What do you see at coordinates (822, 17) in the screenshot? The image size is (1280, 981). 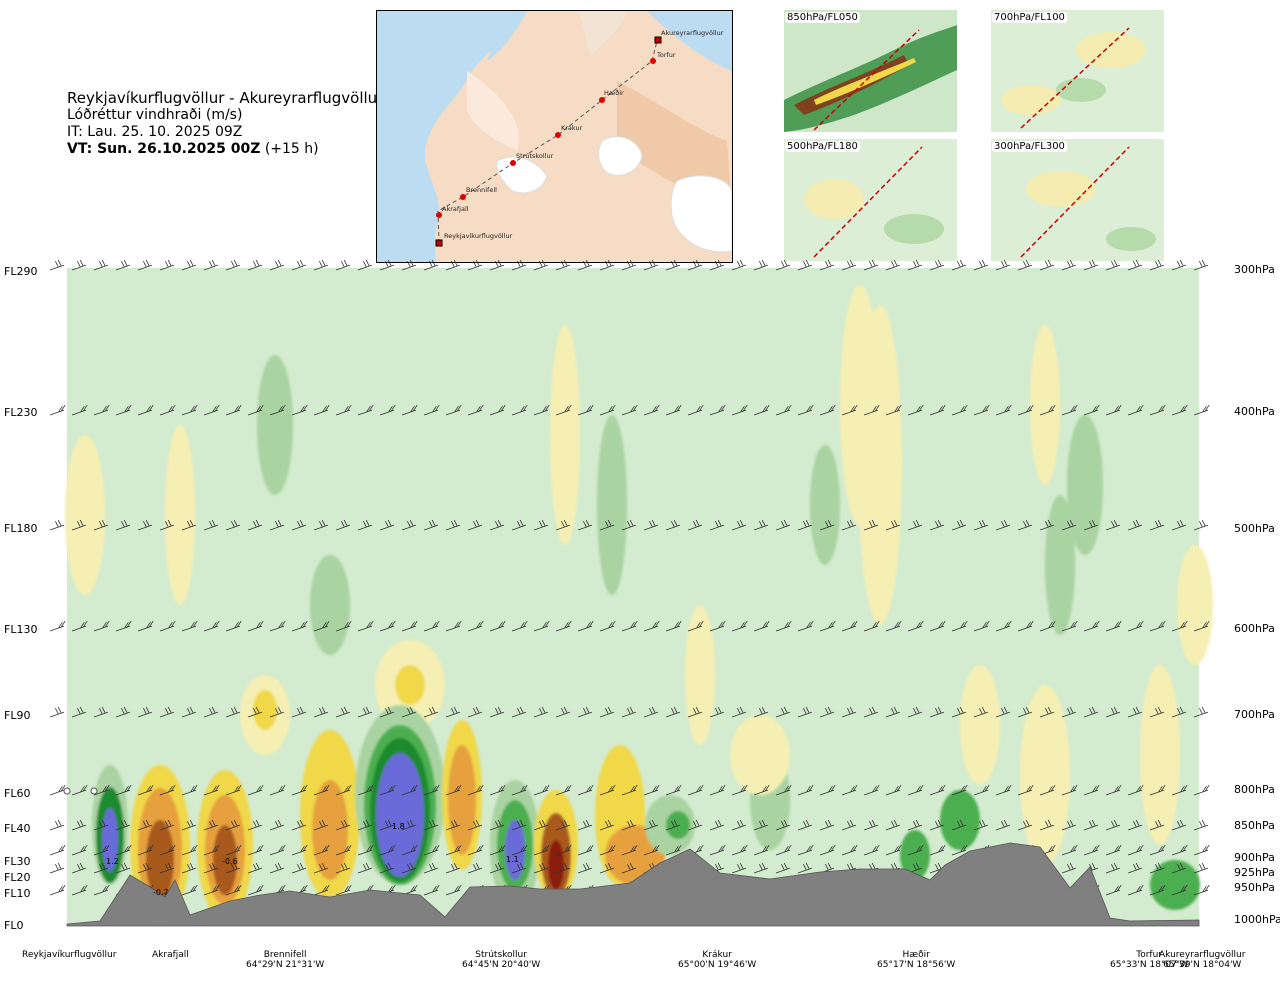 I see `thumbnail-850-label: 850hPa/FL050` at bounding box center [822, 17].